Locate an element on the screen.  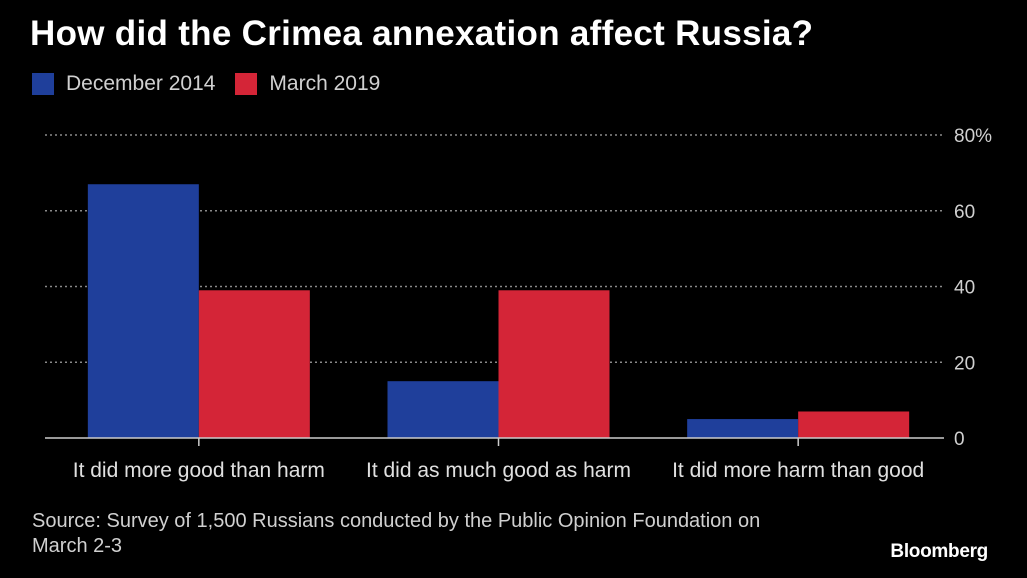
bar-december-2014-it-did-as-much-good-as-harm is located at coordinates (443, 409).